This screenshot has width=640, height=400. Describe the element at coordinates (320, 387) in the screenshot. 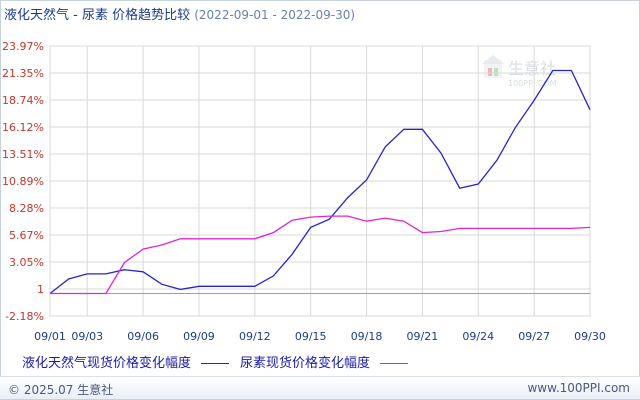

I see `footer: © 2025.07 生意社 www.100PPI.com` at that location.